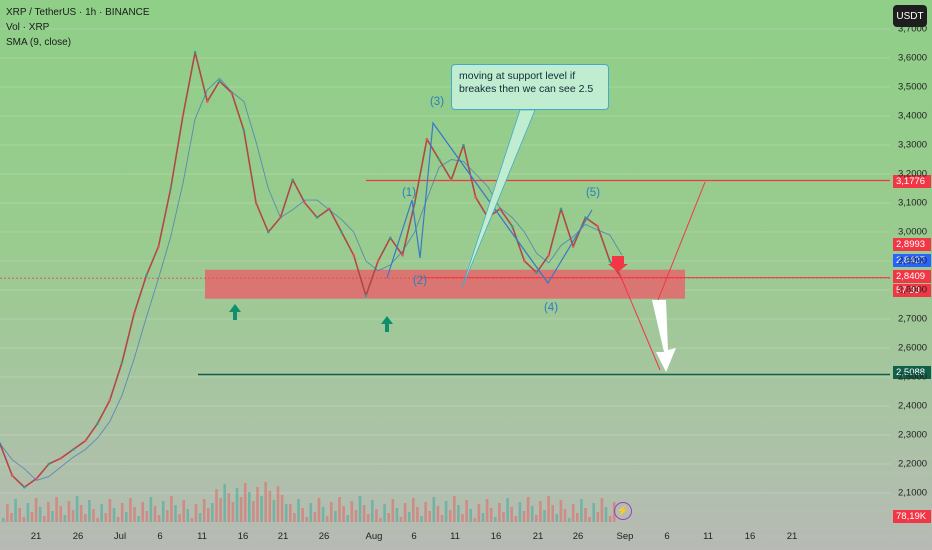 This screenshot has height=550, width=932. What do you see at coordinates (913, 87) in the screenshot?
I see `y-tick-label: 3,5000` at bounding box center [913, 87].